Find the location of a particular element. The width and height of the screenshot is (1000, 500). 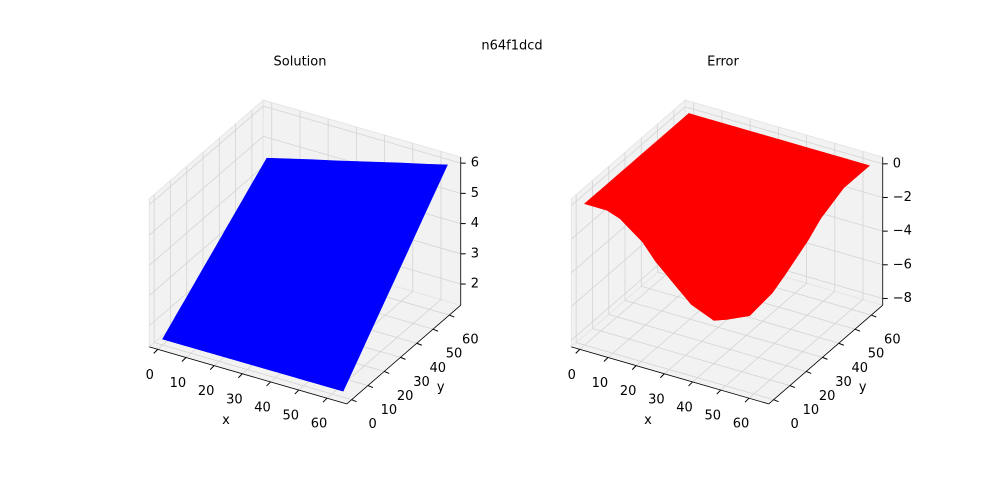

z-tick-label: 0 is located at coordinates (897, 163).